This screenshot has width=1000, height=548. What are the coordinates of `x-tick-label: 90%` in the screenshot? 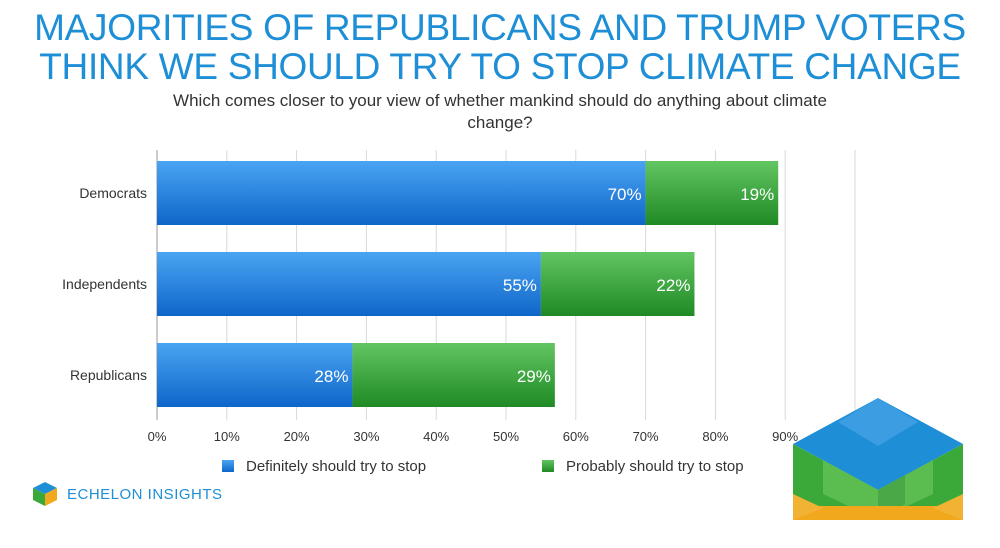 It's located at (785, 436).